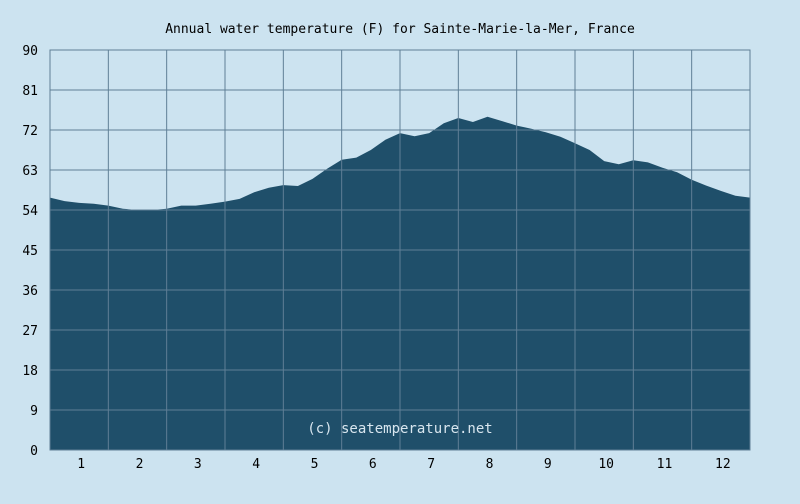 This screenshot has height=504, width=800. What do you see at coordinates (373, 464) in the screenshot?
I see `x-tick-label: 6` at bounding box center [373, 464].